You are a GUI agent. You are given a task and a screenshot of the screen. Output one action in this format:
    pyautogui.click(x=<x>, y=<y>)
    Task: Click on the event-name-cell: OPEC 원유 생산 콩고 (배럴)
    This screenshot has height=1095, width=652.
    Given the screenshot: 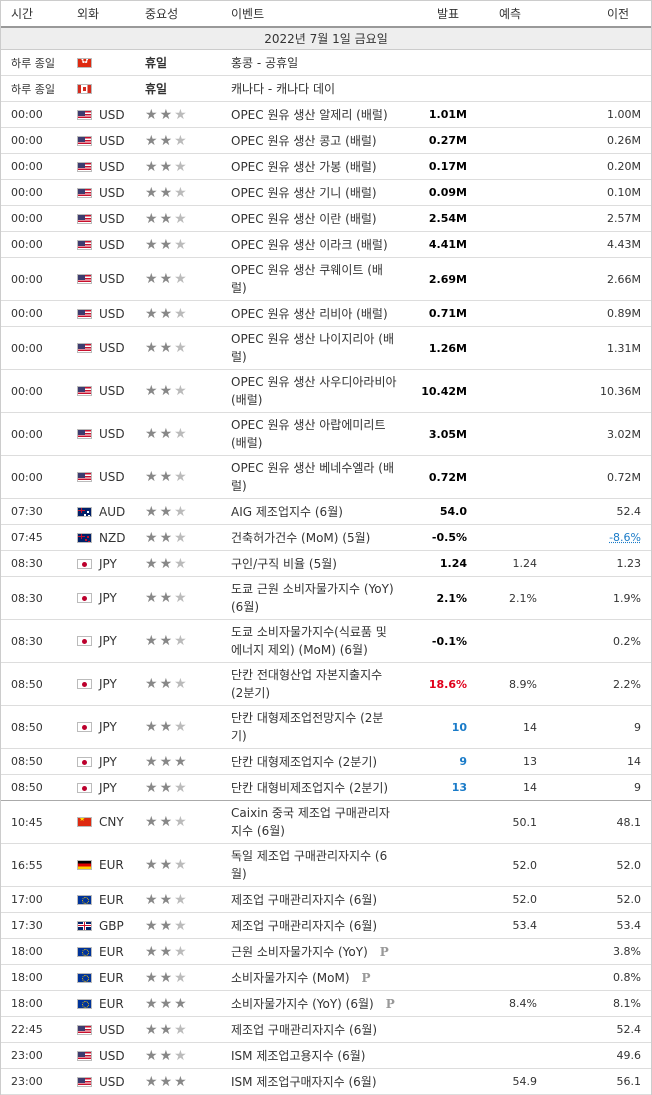 What is the action you would take?
    pyautogui.click(x=315, y=141)
    